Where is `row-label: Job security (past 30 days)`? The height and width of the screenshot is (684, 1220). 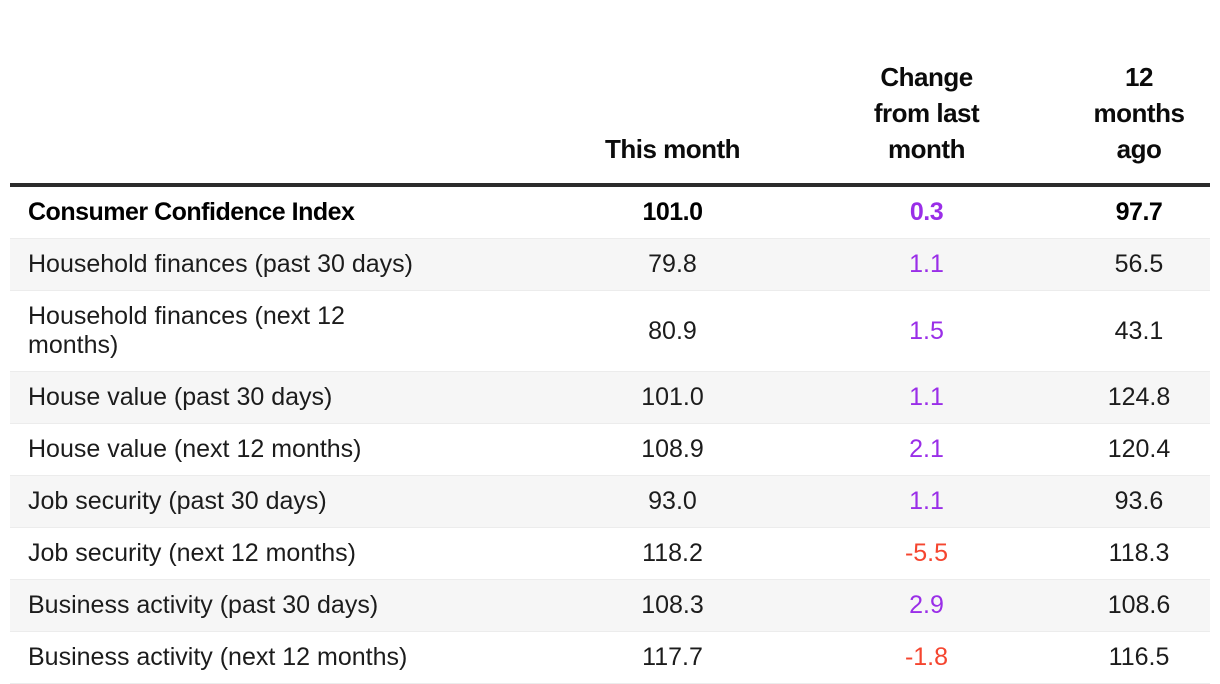
row-label: Job security (past 30 days) is located at coordinates (285, 501).